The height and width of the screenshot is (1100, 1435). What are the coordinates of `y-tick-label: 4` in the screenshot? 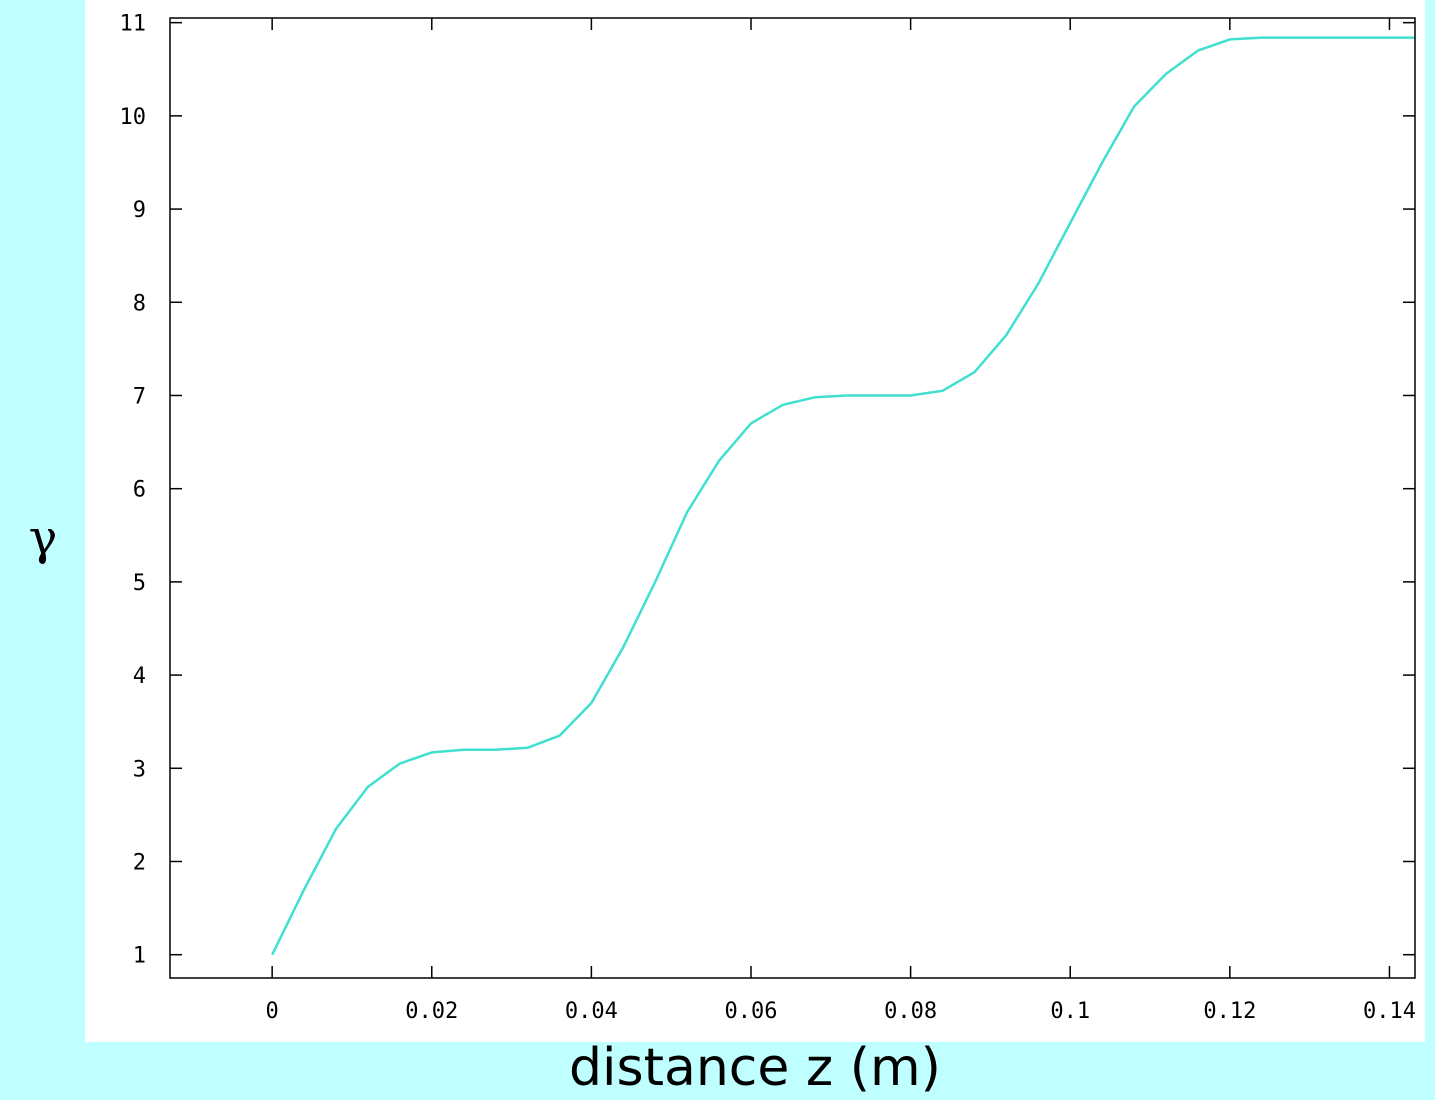 It's located at (139, 676).